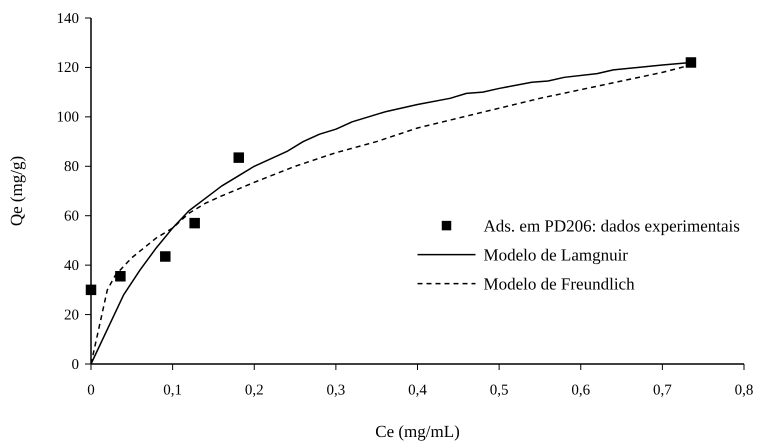  Describe the element at coordinates (67, 18) in the screenshot. I see `y-tick-label: 140` at that location.